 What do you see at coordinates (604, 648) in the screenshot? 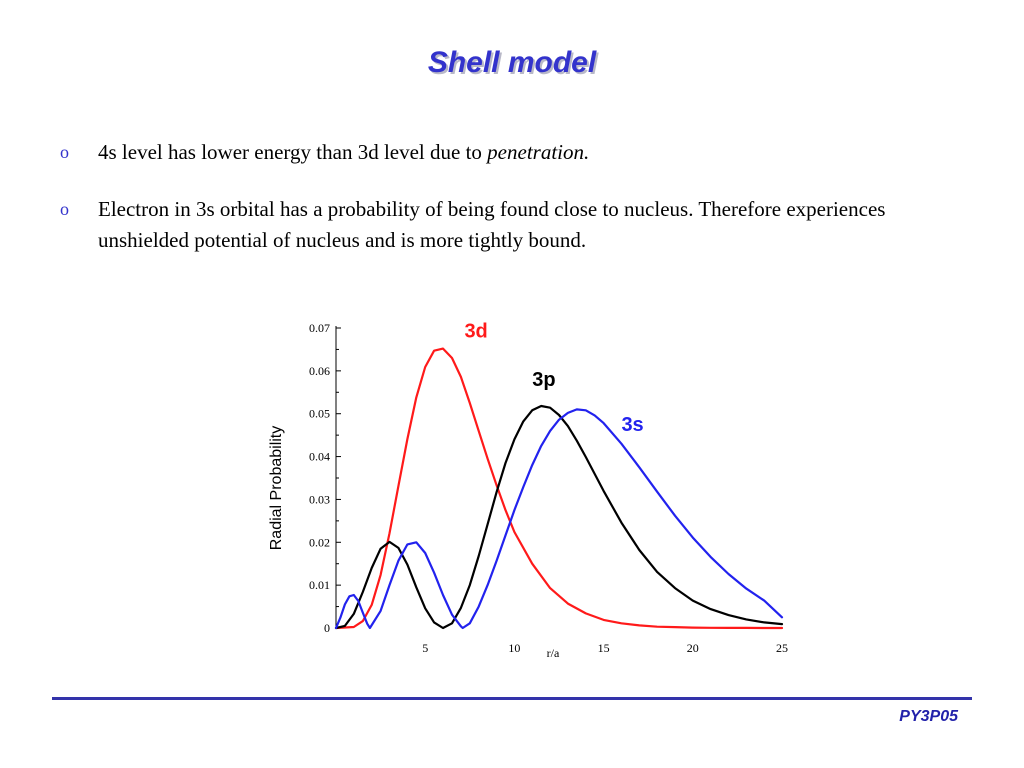
I see `x-tick-label: 15` at bounding box center [604, 648].